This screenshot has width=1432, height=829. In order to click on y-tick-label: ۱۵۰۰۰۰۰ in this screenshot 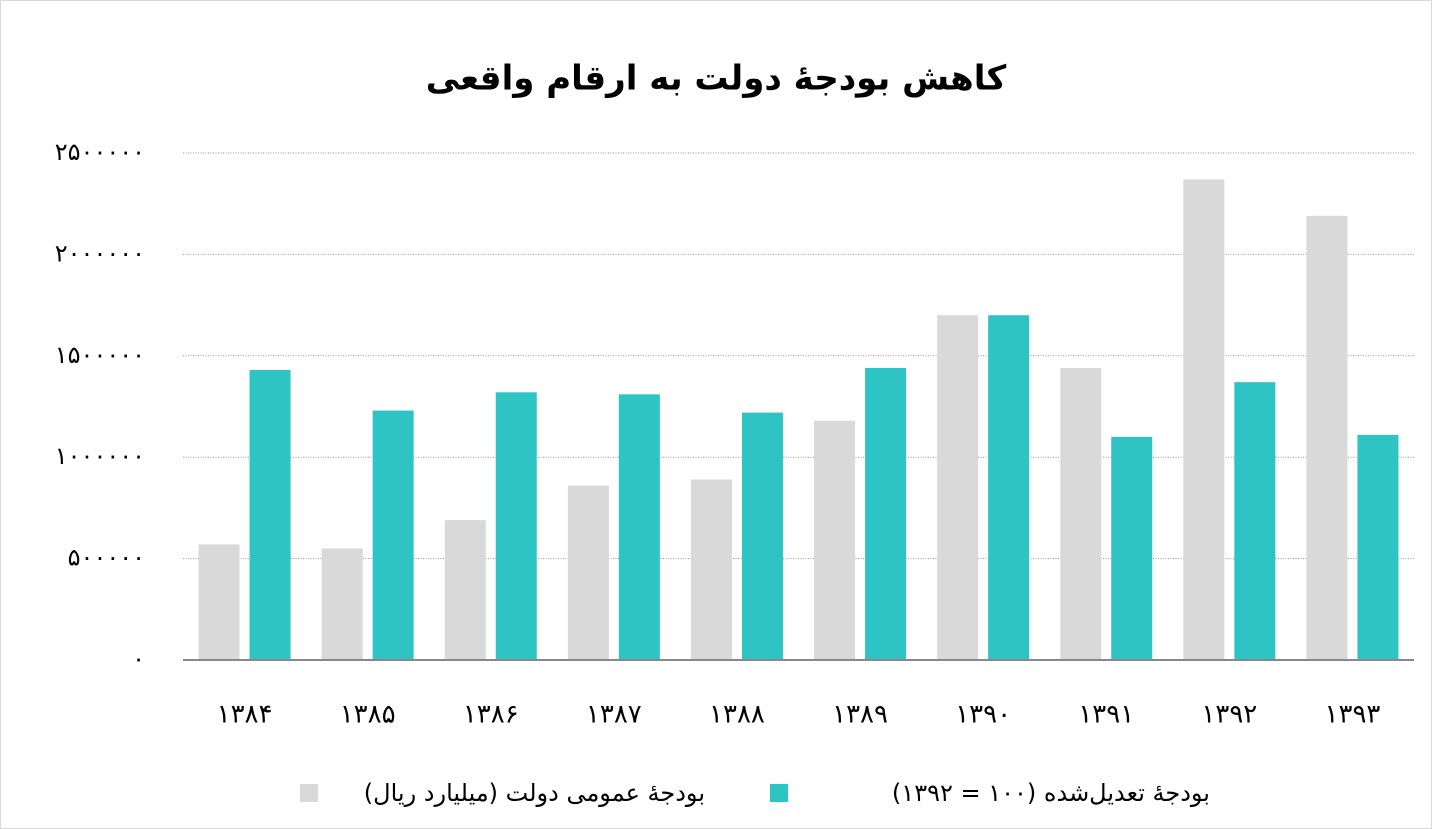, I will do `click(100, 355)`.